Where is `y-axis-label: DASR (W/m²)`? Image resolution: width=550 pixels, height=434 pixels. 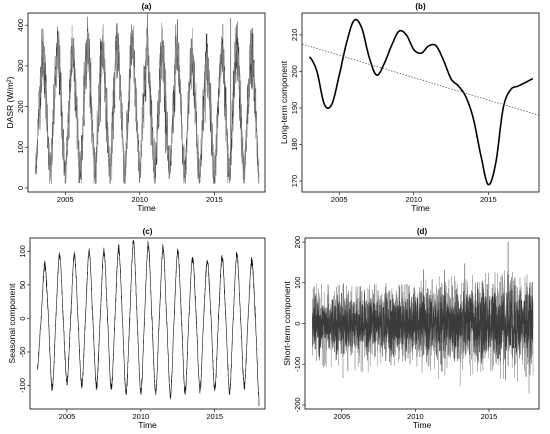
y-axis-label: DASR (W/m²) is located at coordinates (10, 102).